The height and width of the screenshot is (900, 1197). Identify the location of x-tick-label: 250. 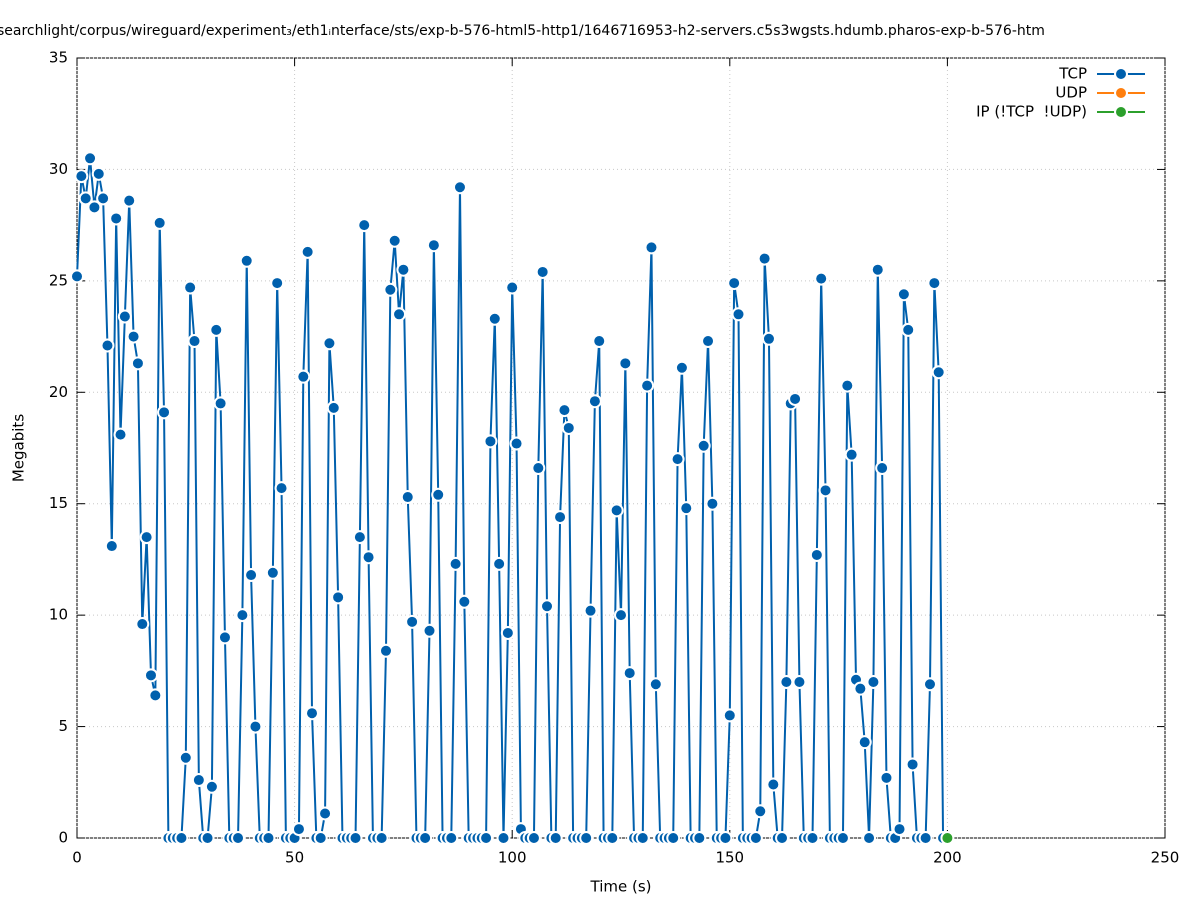
(1165, 858).